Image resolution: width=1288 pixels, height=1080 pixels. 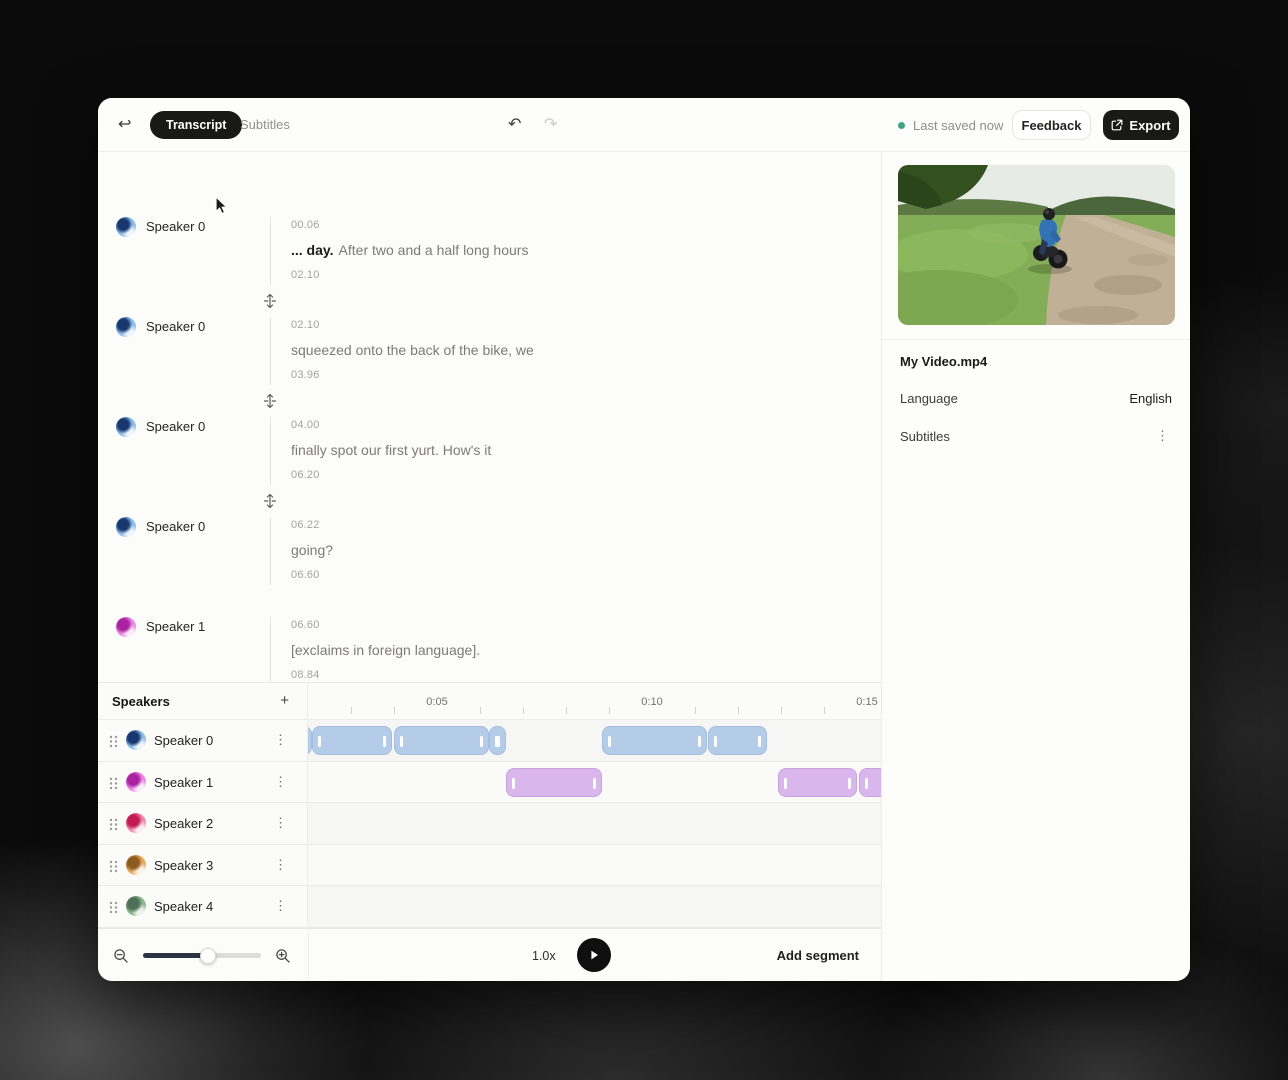 I want to click on segment-start-time: 06.22, so click(x=305, y=525).